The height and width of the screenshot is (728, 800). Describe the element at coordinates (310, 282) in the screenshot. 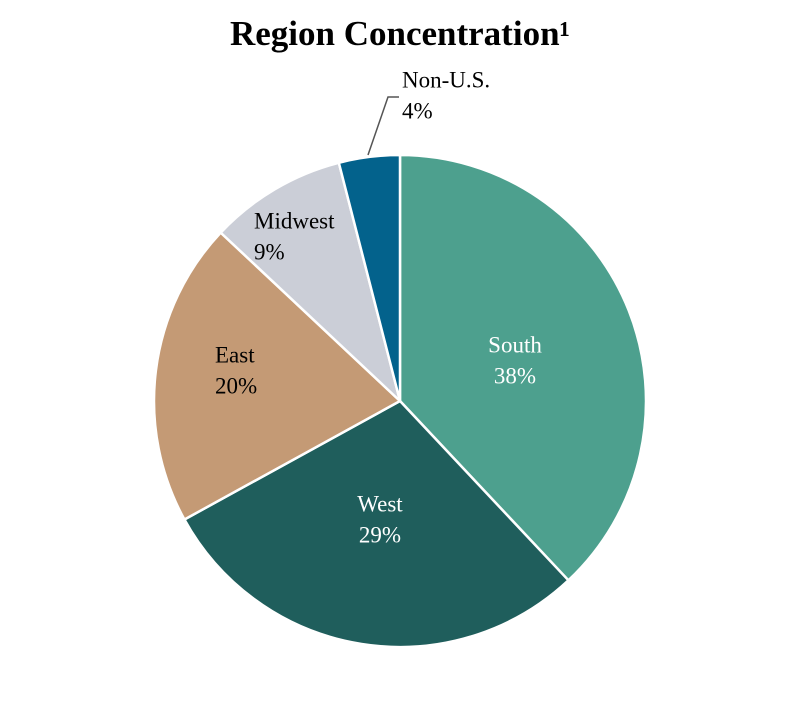

I see `pie-slice-midwest` at that location.